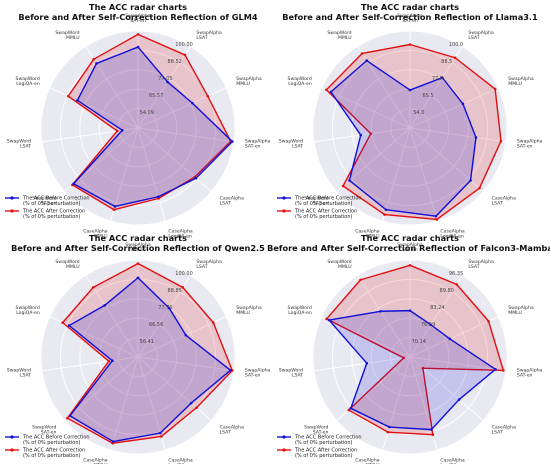  Describe the element at coordinates (428, 96) in the screenshot. I see `radial-tick-label: 65.5` at that location.